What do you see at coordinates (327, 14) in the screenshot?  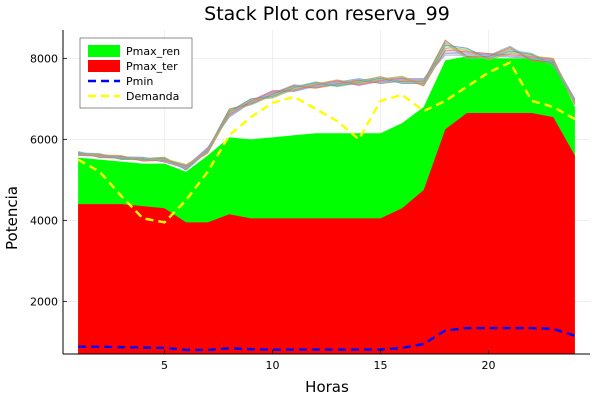 I see `chart-title: Stack Plot con reserva_99` at bounding box center [327, 14].